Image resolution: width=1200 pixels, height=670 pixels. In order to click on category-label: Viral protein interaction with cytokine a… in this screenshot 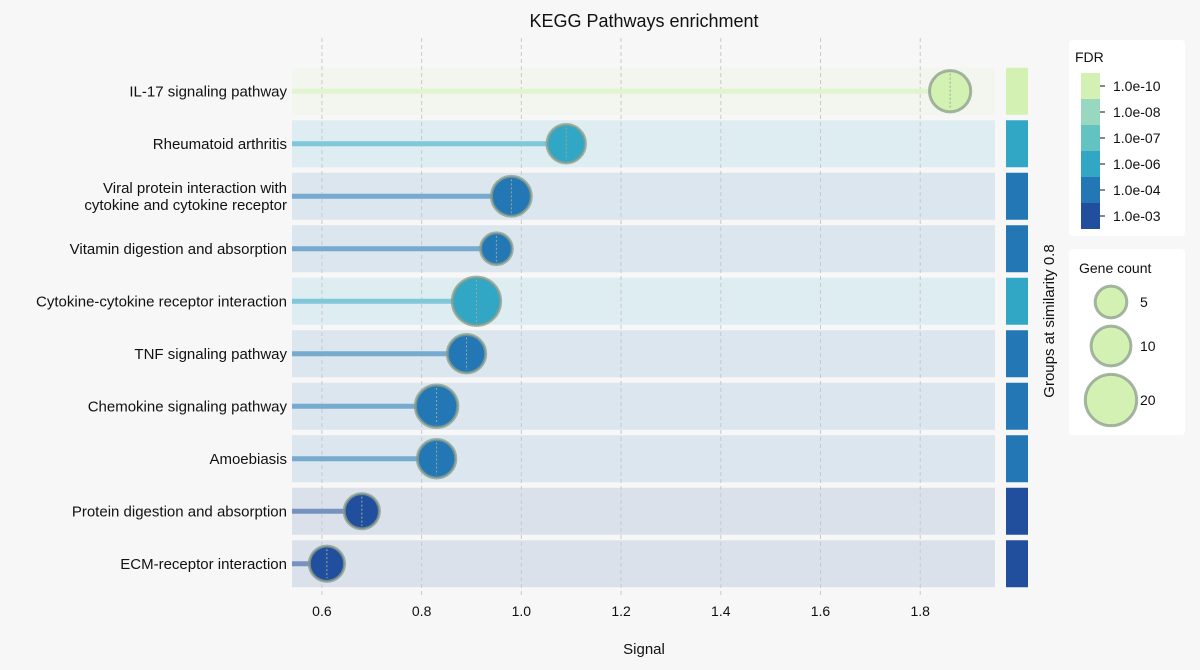, I will do `click(185, 197)`.